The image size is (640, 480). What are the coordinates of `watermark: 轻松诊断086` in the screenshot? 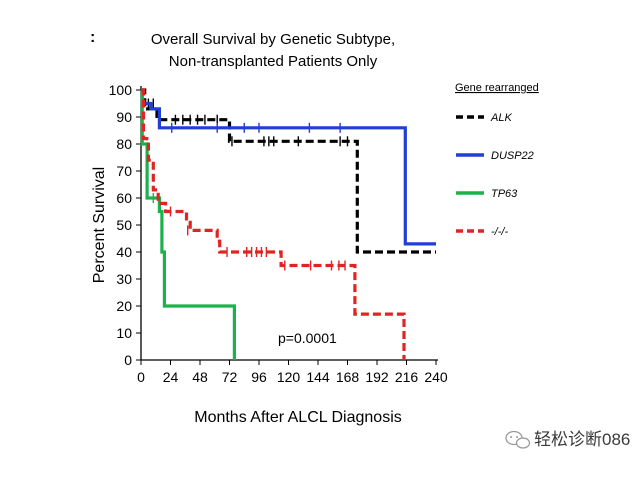 It's located at (567, 439).